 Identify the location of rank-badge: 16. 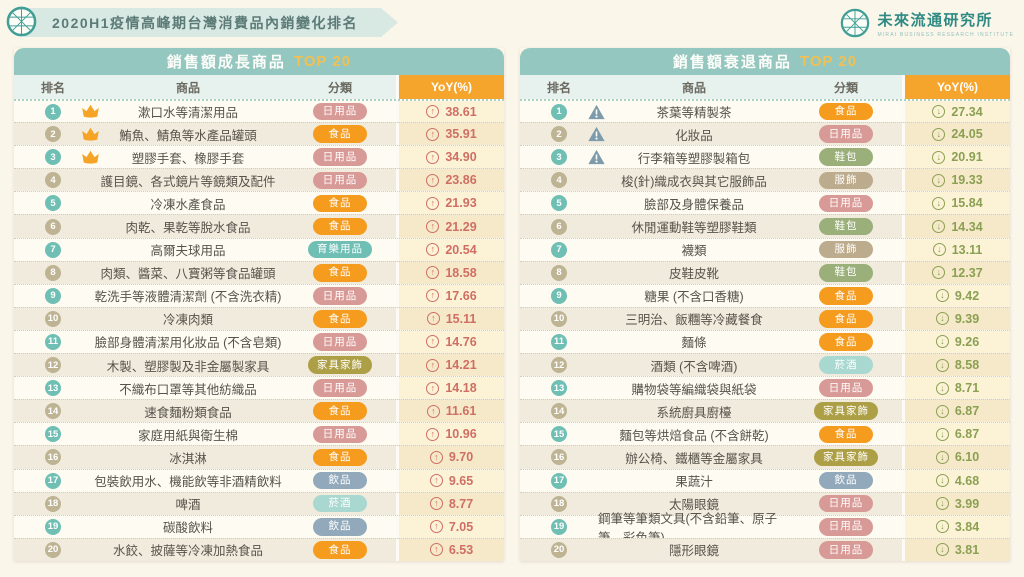
(53, 457).